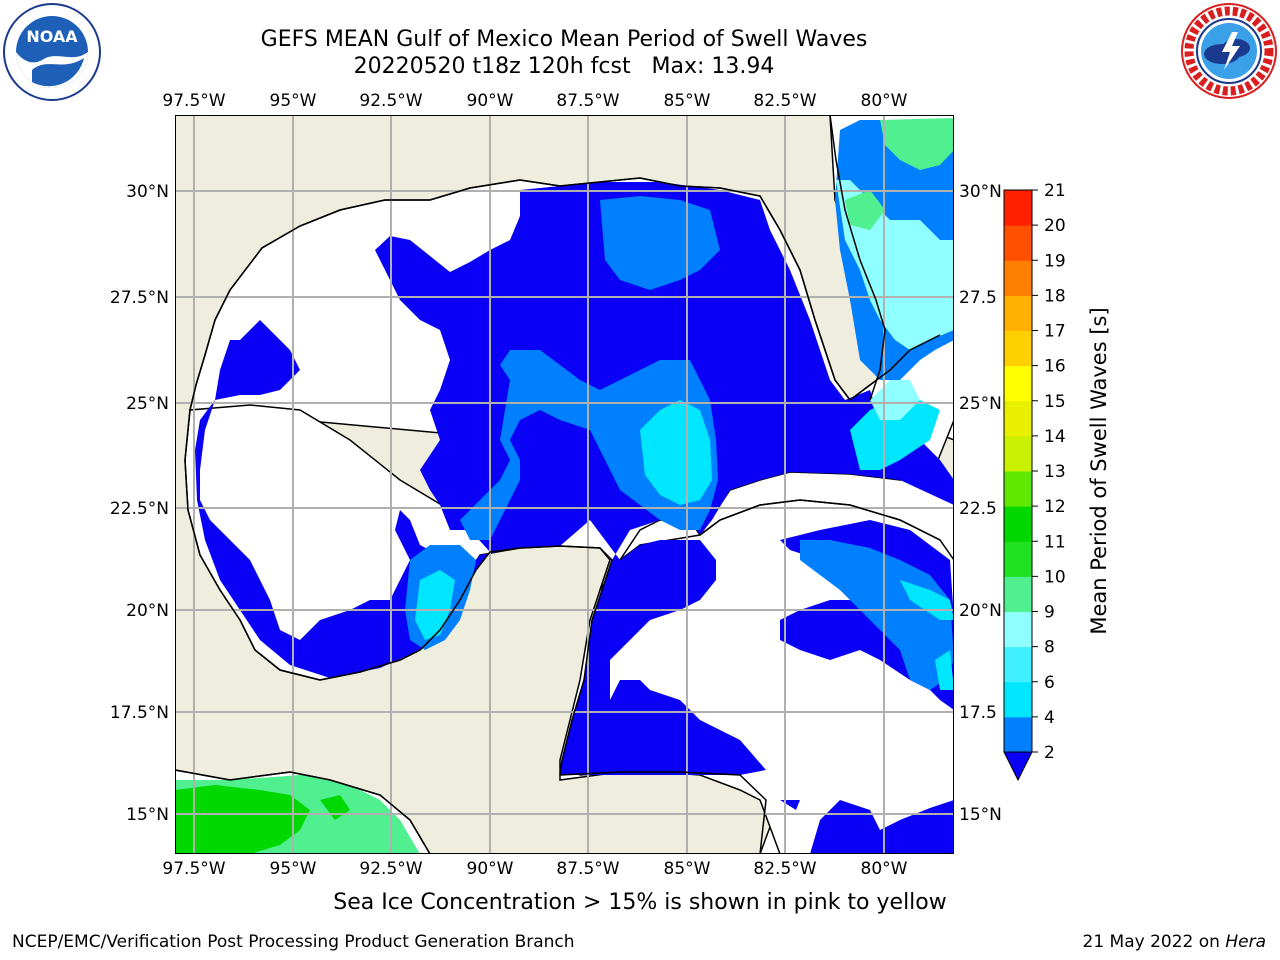  I want to click on noaa-logo: NOAA, so click(52, 52).